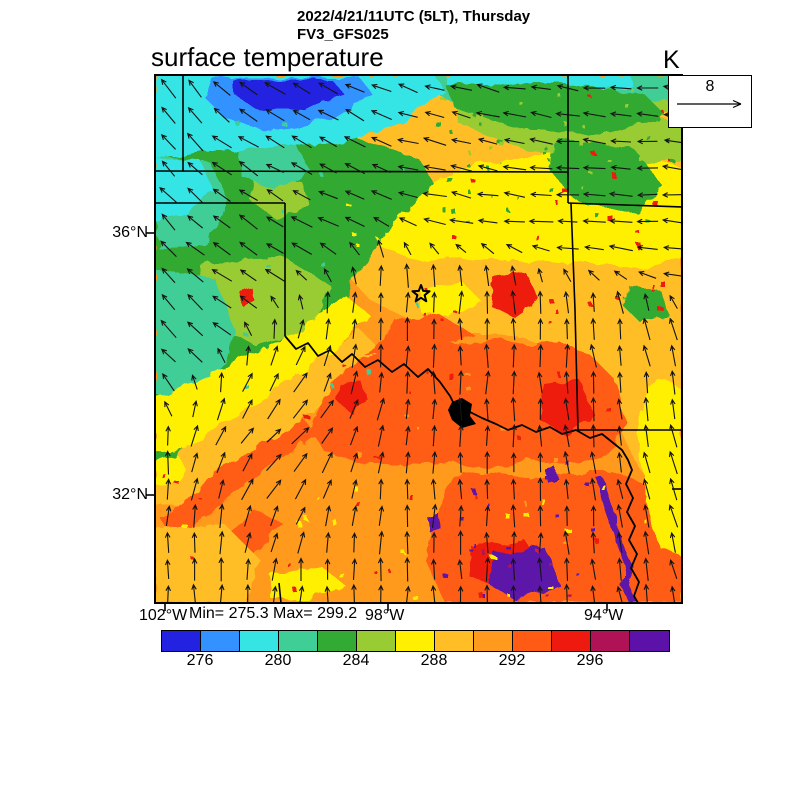 The height and width of the screenshot is (800, 800). What do you see at coordinates (512, 660) in the screenshot?
I see `colorbar-tick-label: 292` at bounding box center [512, 660].